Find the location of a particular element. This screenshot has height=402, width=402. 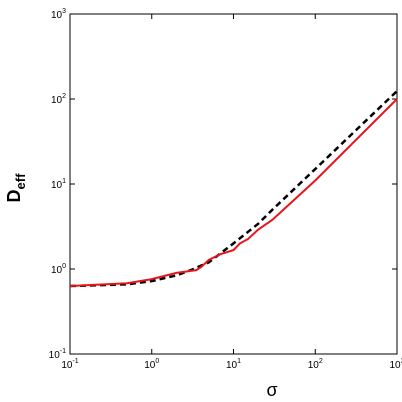

y-label-main: D is located at coordinates (14, 195).